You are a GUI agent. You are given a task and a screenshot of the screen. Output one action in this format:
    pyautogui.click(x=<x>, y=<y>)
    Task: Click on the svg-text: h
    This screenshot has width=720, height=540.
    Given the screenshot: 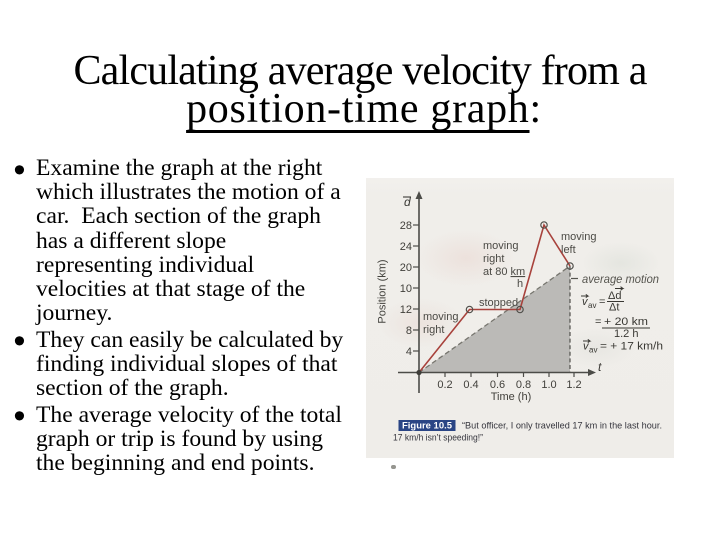 What is the action you would take?
    pyautogui.click(x=520, y=284)
    